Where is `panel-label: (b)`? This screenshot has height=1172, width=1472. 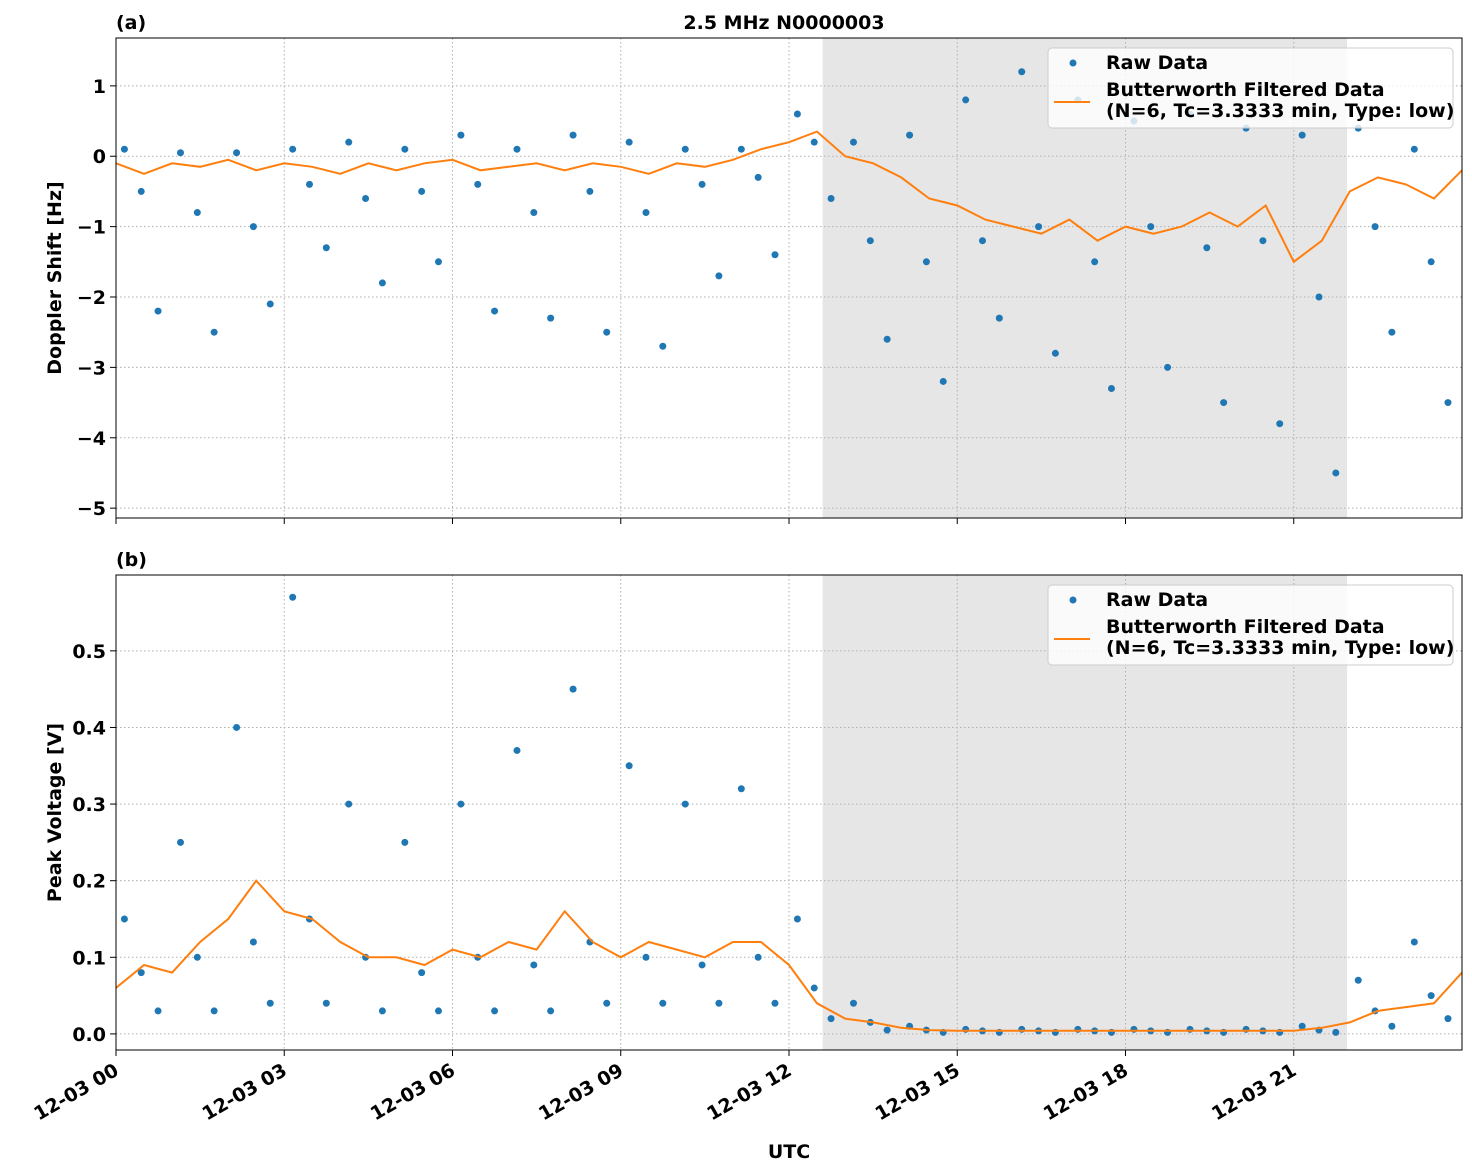 panel-label: (b) is located at coordinates (131, 560).